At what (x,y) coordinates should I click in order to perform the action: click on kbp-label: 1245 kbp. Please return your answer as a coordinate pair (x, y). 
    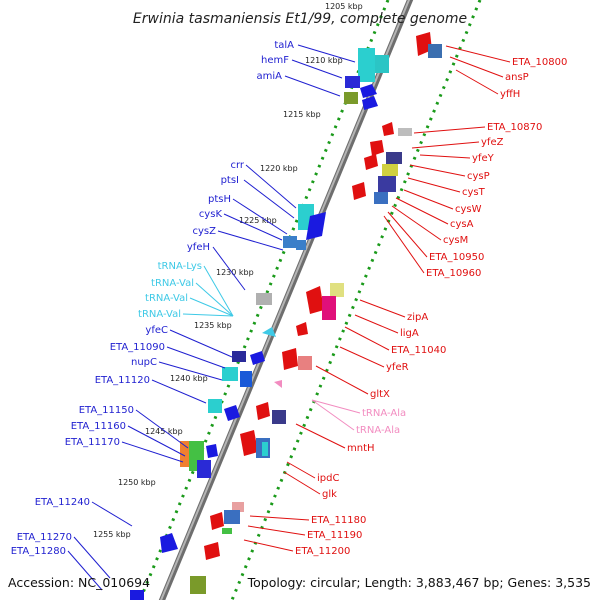
    Looking at the image, I should click on (164, 431).